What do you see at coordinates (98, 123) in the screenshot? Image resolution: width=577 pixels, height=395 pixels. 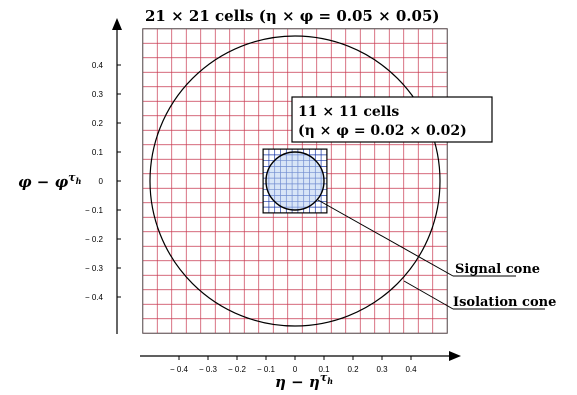 I see `y-tick-label: 0.2` at bounding box center [98, 123].